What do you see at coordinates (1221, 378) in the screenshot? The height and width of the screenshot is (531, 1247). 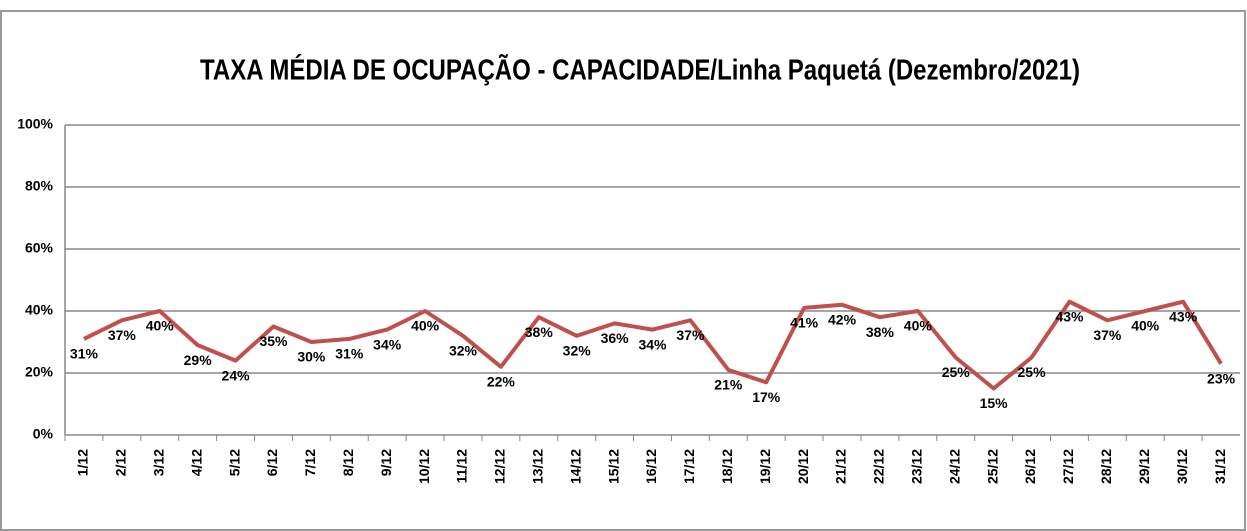 I see `data-label: 23%` at bounding box center [1221, 378].